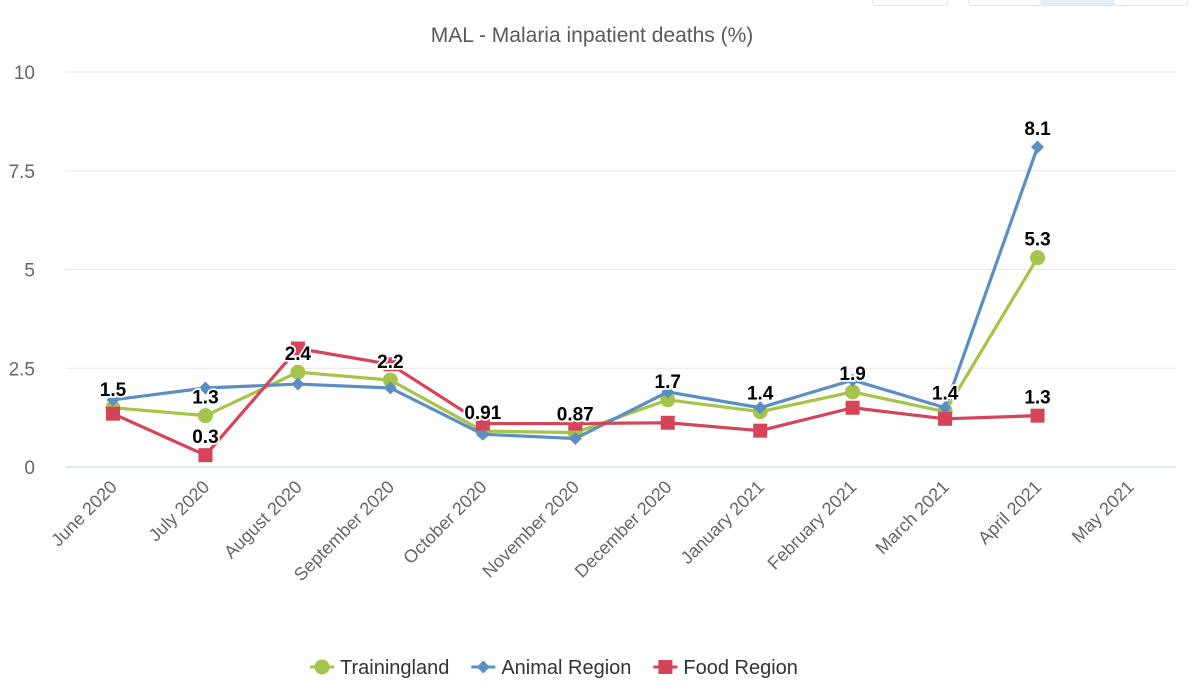  Describe the element at coordinates (263, 520) in the screenshot. I see `x-tick-label: August 2020` at that location.